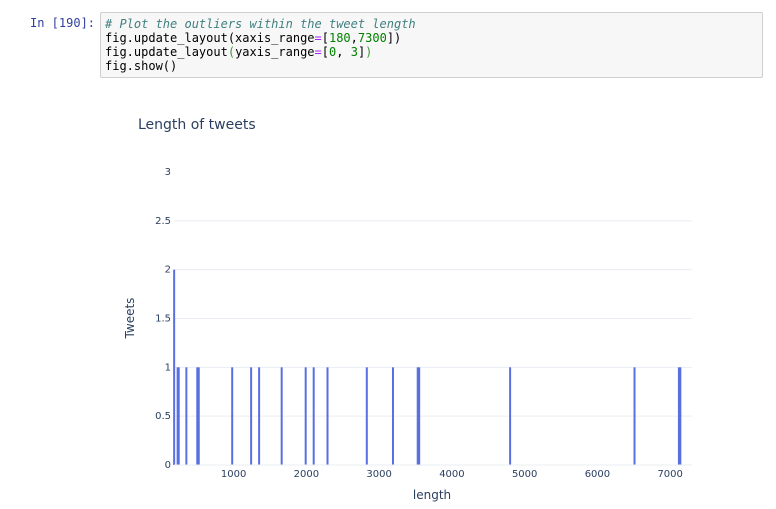  I want to click on x-axis-label: length, so click(432, 495).